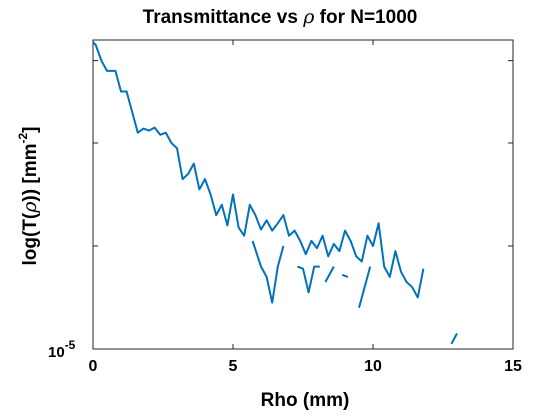  Describe the element at coordinates (513, 366) in the screenshot. I see `x-tick-label: 15` at that location.